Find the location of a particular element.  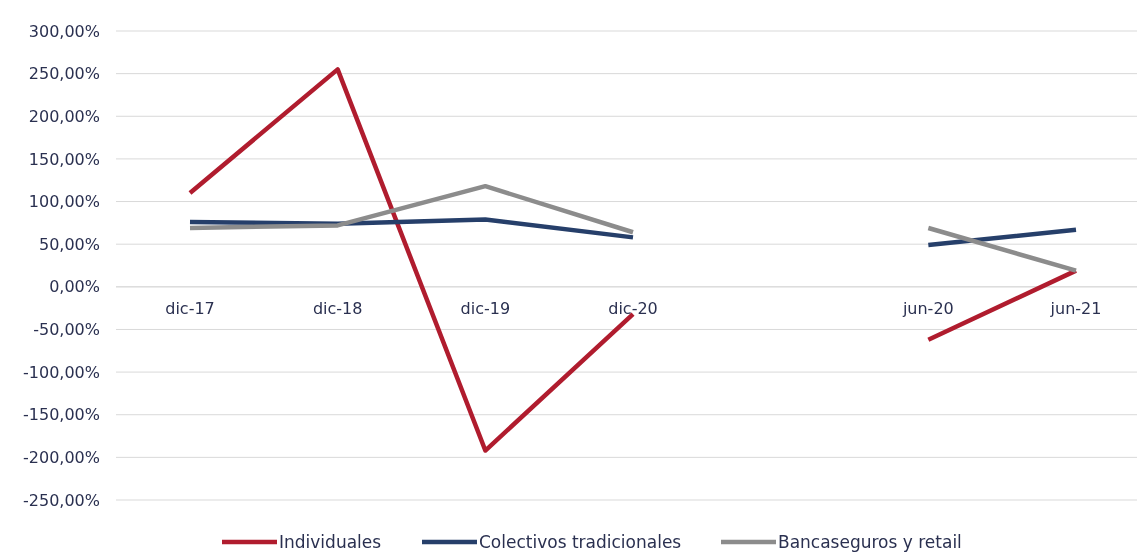

x-tick-label: jun-21 is located at coordinates (1075, 308).